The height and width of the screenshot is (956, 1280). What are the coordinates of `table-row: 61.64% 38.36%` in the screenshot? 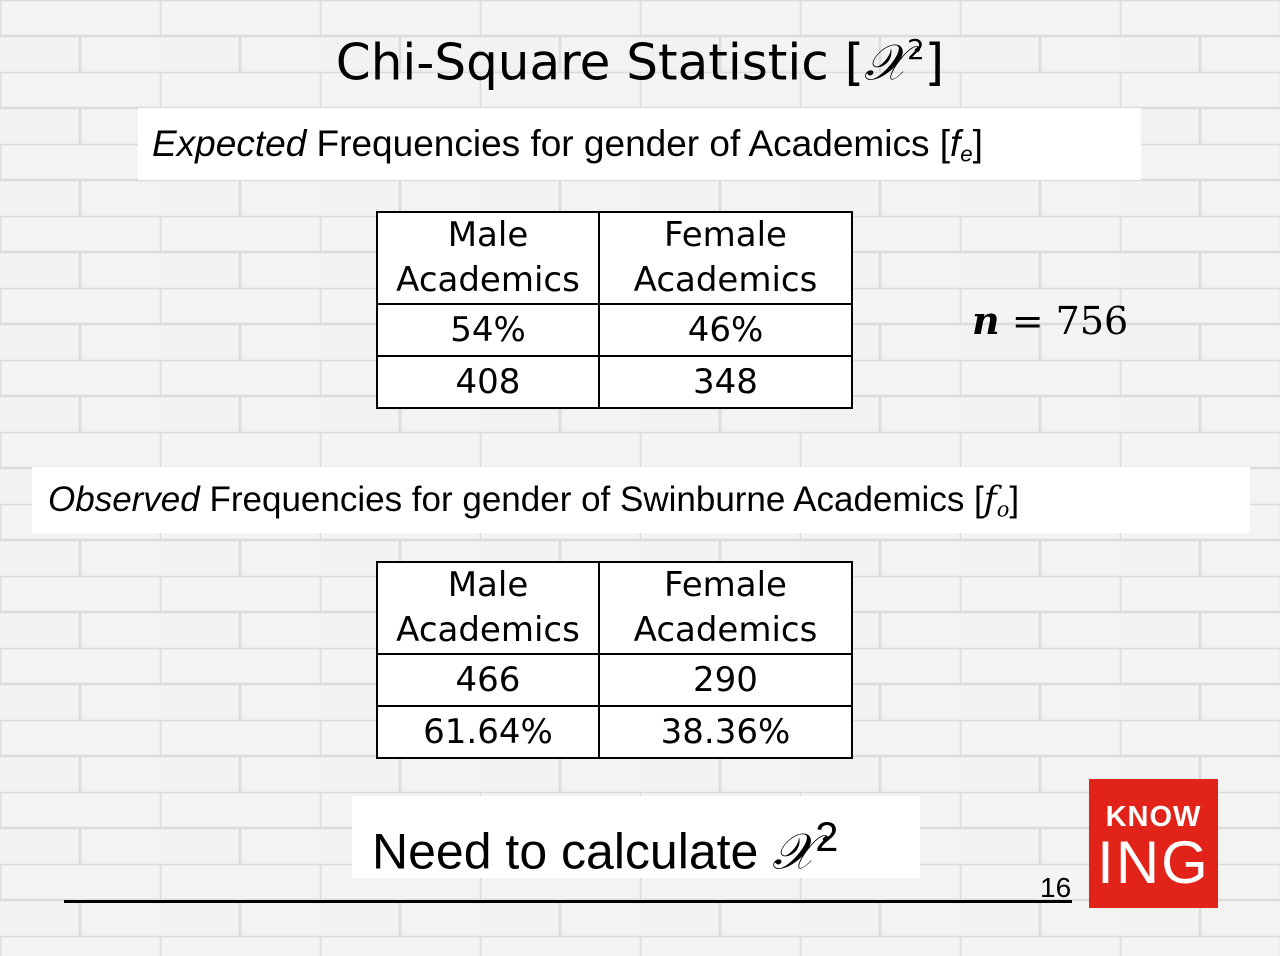 It's located at (614, 732).